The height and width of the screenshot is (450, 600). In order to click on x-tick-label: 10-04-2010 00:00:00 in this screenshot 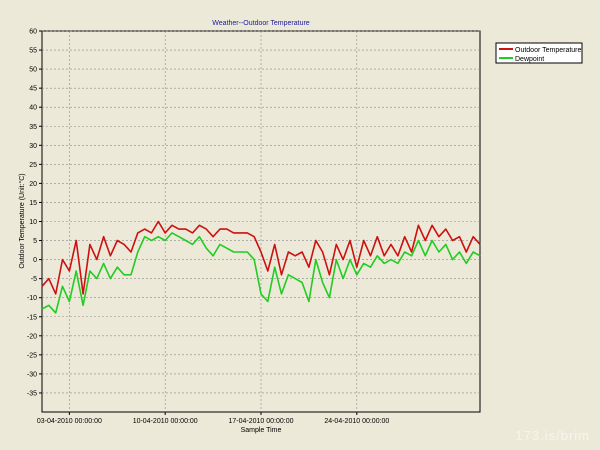, I will do `click(165, 421)`.